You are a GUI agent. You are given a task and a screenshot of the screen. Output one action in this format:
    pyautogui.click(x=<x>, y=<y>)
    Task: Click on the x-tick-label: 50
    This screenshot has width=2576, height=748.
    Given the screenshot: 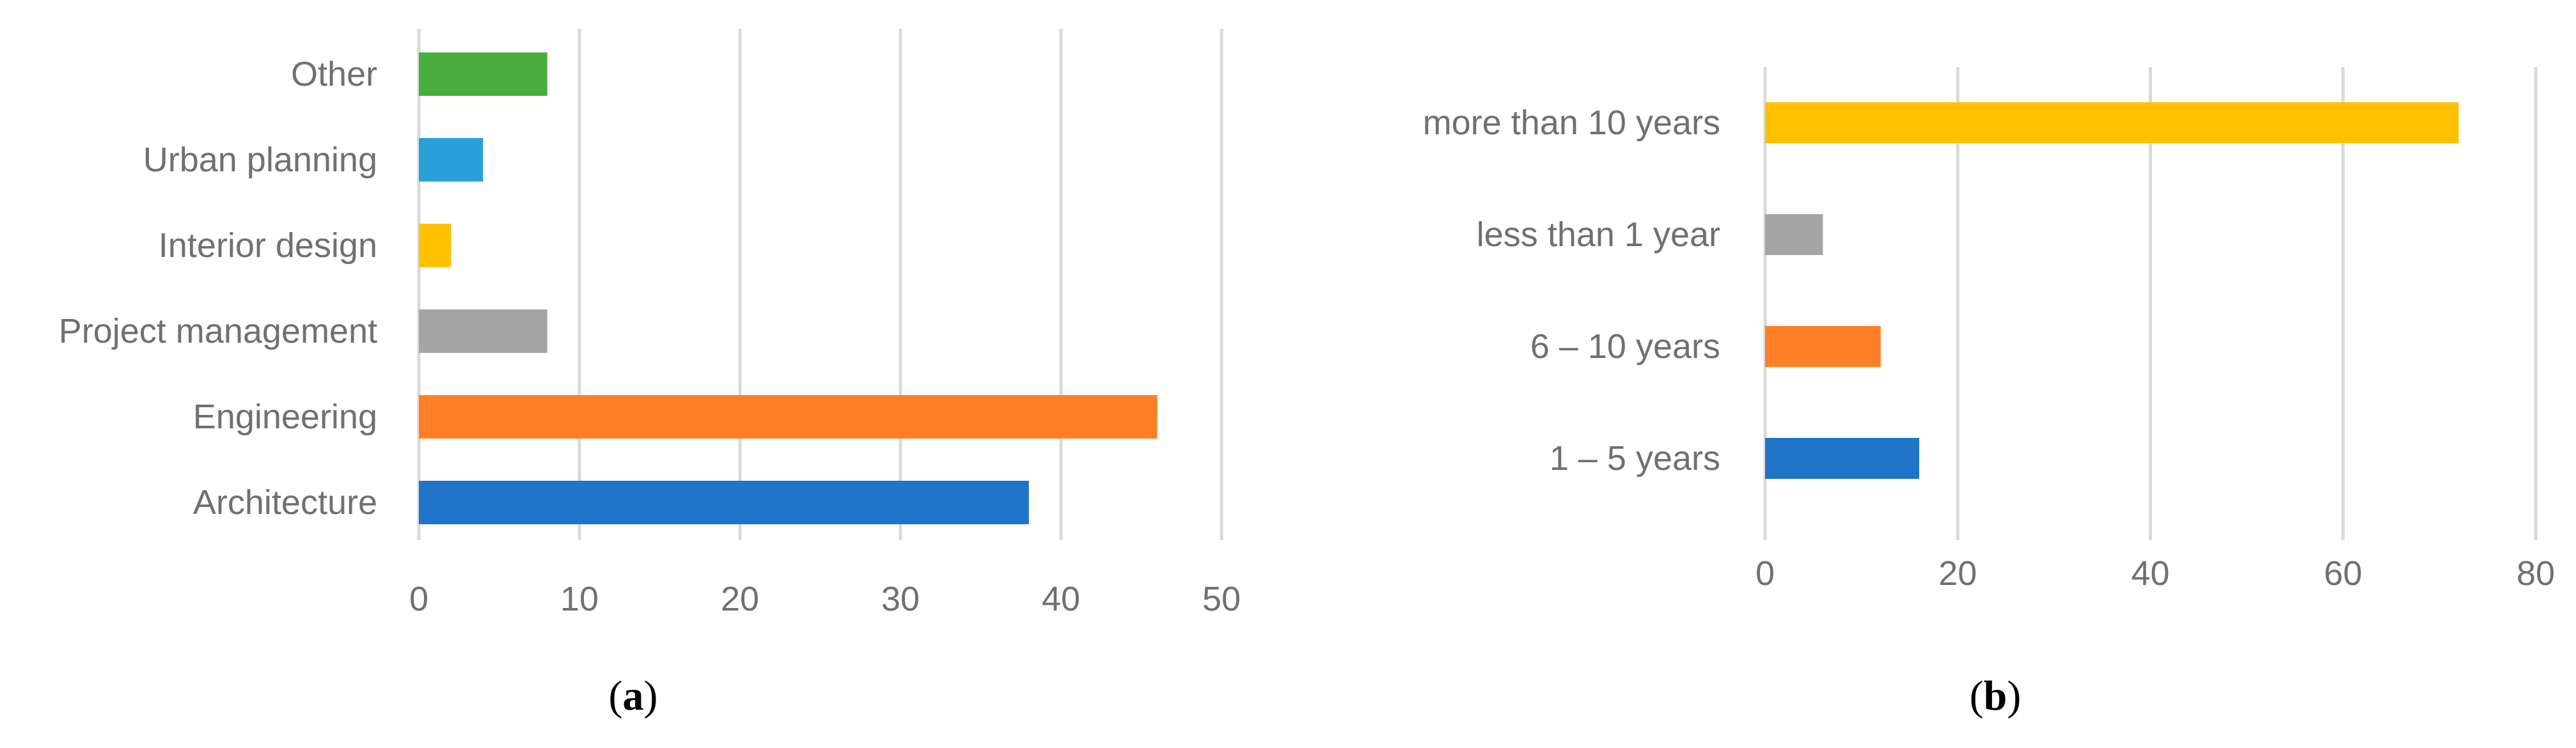 What is the action you would take?
    pyautogui.click(x=1221, y=599)
    